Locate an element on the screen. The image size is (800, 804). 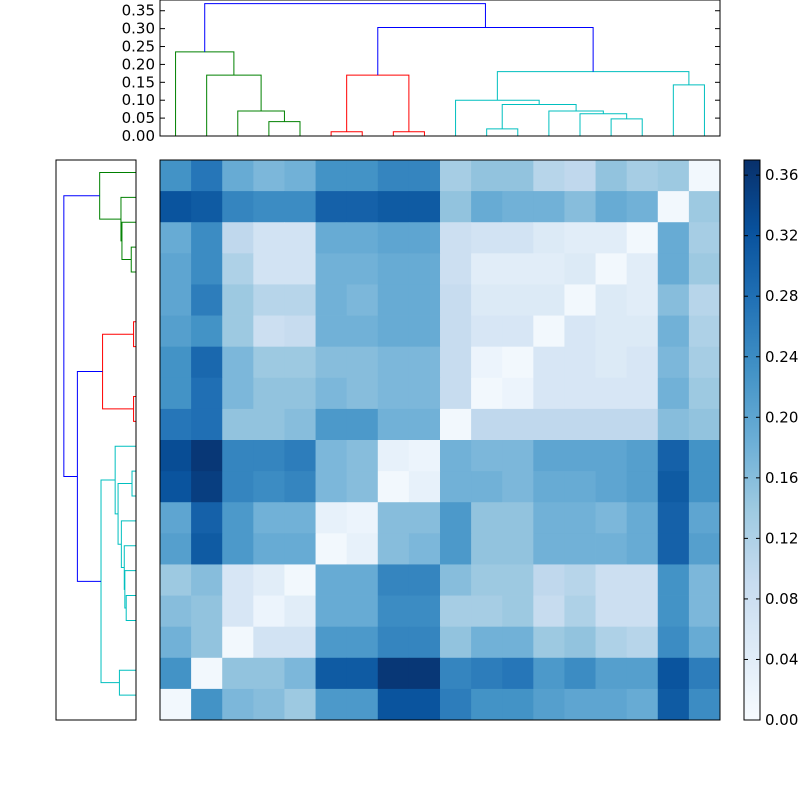
top-dendrogram-tick-label: 0.35 is located at coordinates (138, 11).